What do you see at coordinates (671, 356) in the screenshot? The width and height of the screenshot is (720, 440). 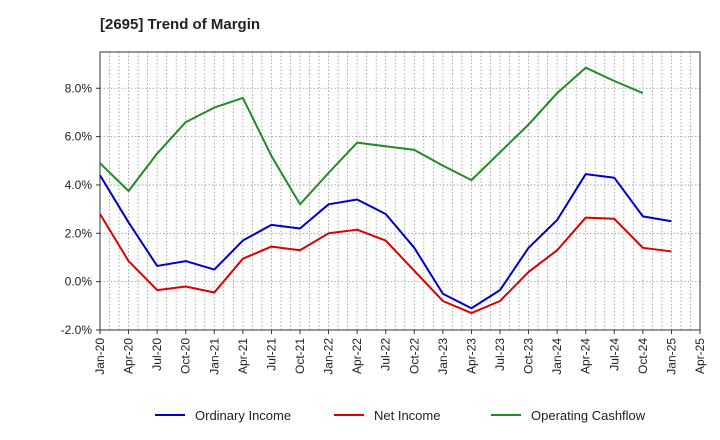 I see `x-tick-label: Jan-25` at bounding box center [671, 356].